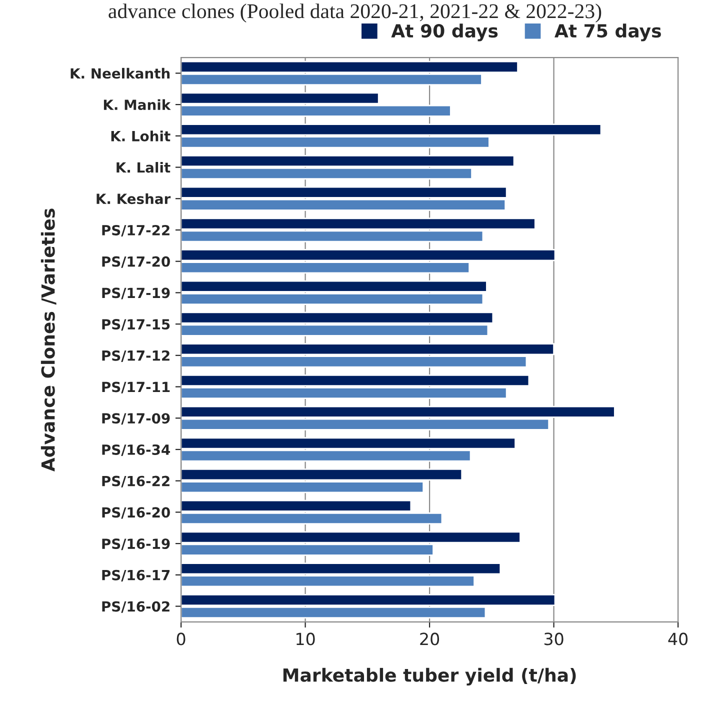 The image size is (710, 719). Describe the element at coordinates (554, 639) in the screenshot. I see `x-tick-label: 30` at that location.